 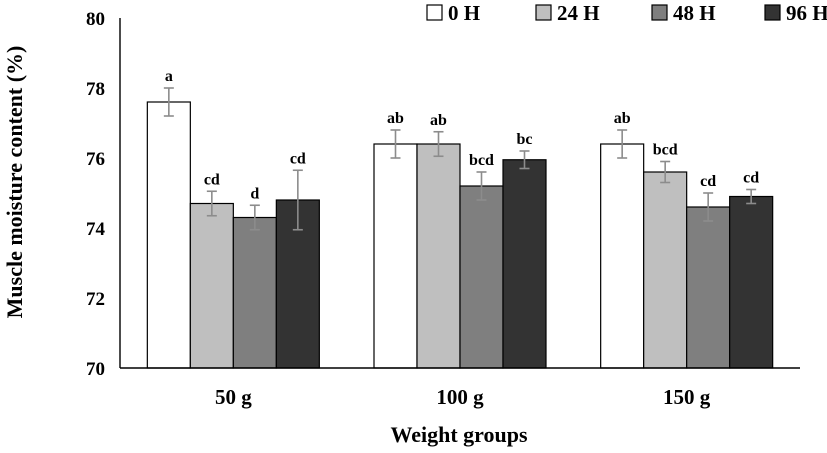 What do you see at coordinates (95, 89) in the screenshot?
I see `y-tick-label: 78` at bounding box center [95, 89].